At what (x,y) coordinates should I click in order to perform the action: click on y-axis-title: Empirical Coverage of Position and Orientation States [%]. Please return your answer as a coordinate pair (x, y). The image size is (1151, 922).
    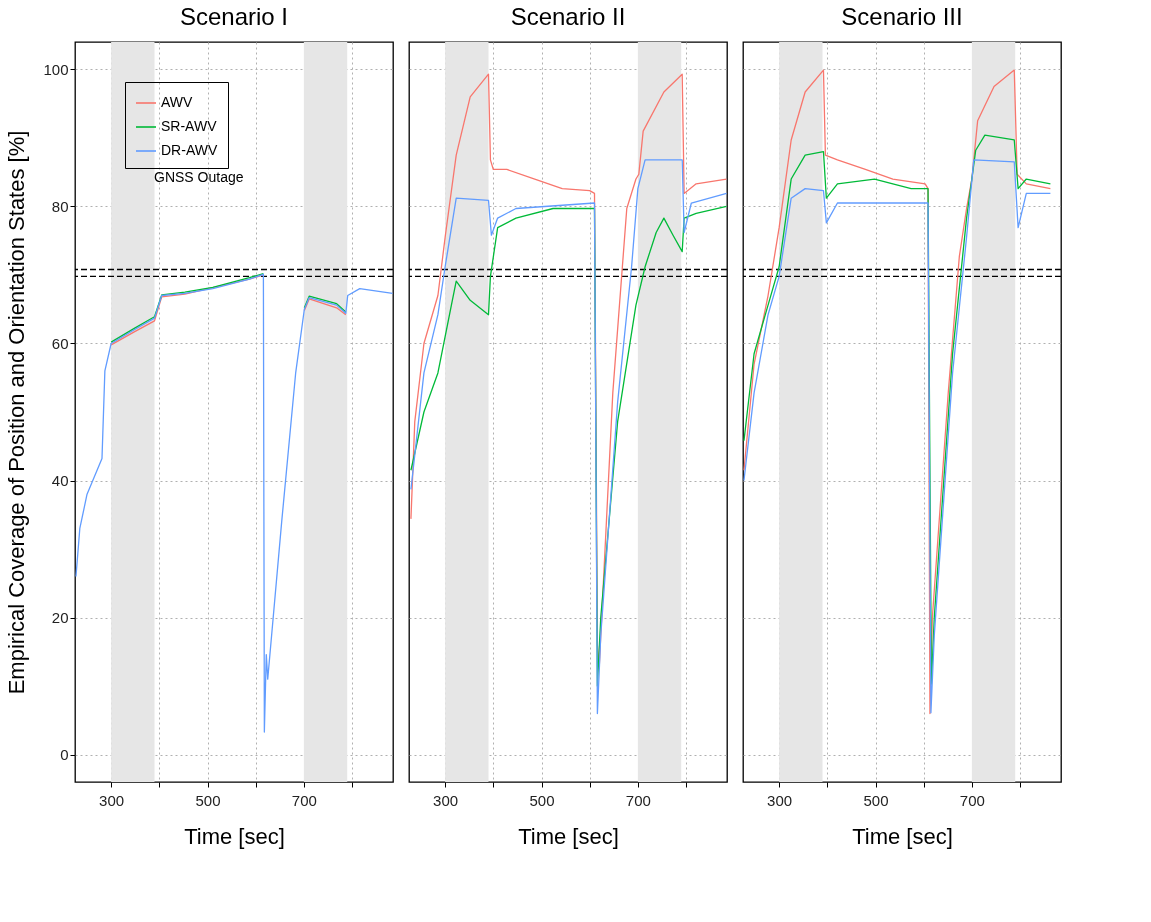
    Looking at the image, I should click on (17, 412).